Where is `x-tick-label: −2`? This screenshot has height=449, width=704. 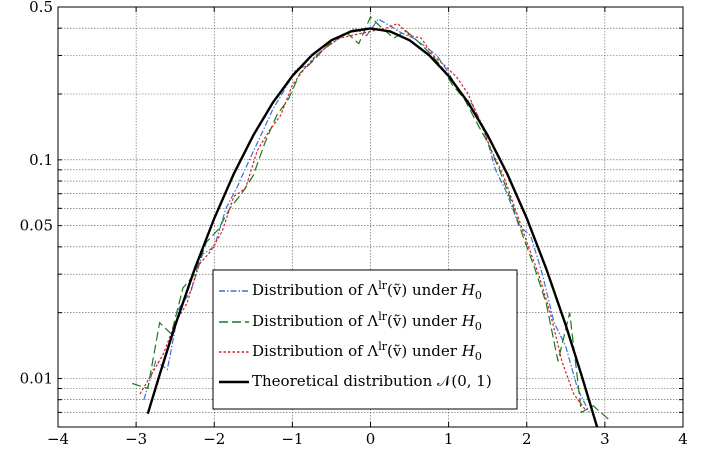
x-tick-label: −2 is located at coordinates (214, 439).